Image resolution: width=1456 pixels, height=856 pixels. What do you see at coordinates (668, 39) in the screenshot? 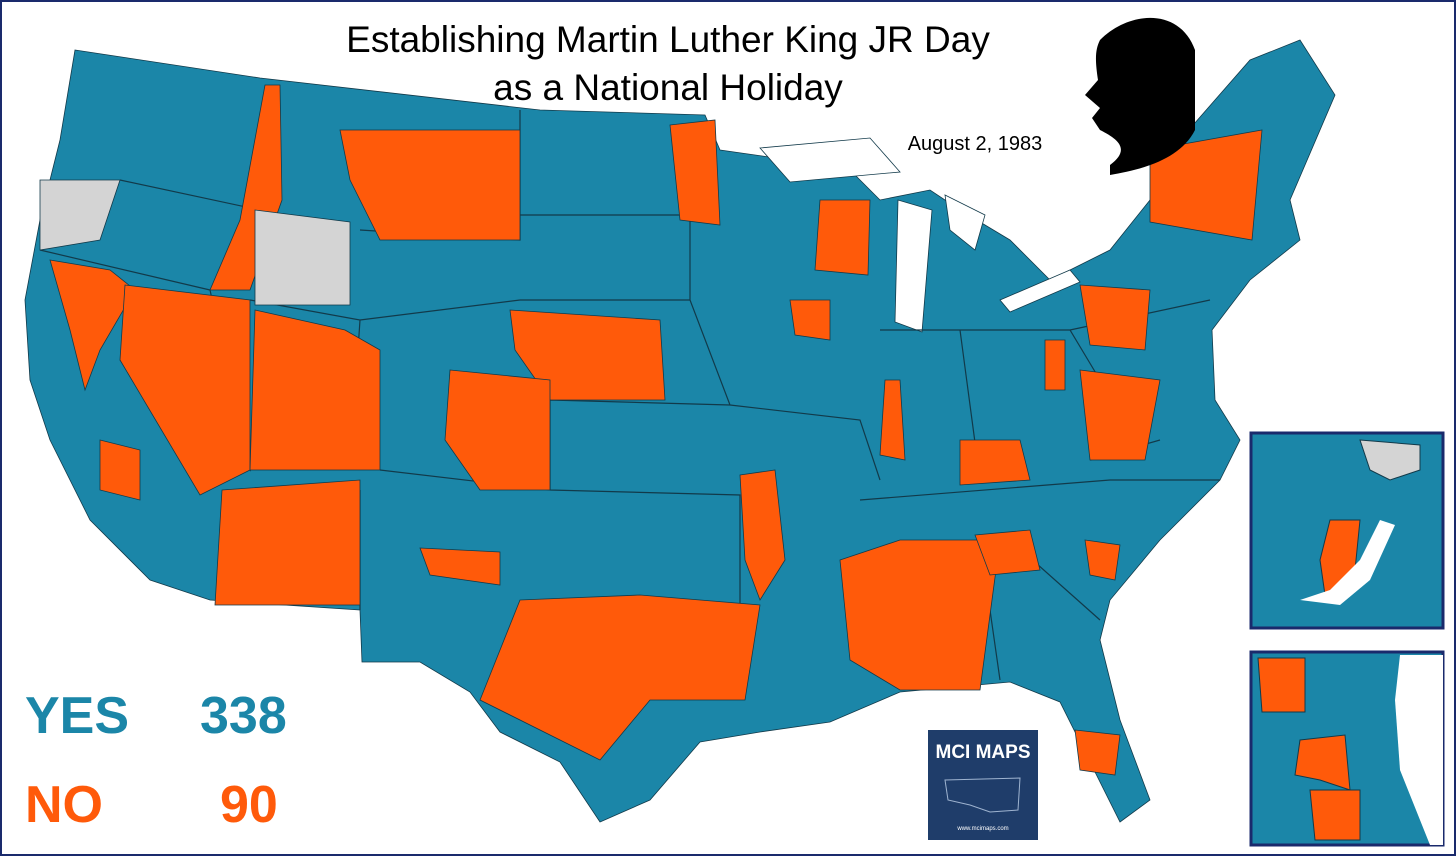
I see `title-line: Establishing Martin Luther King JR Day` at bounding box center [668, 39].